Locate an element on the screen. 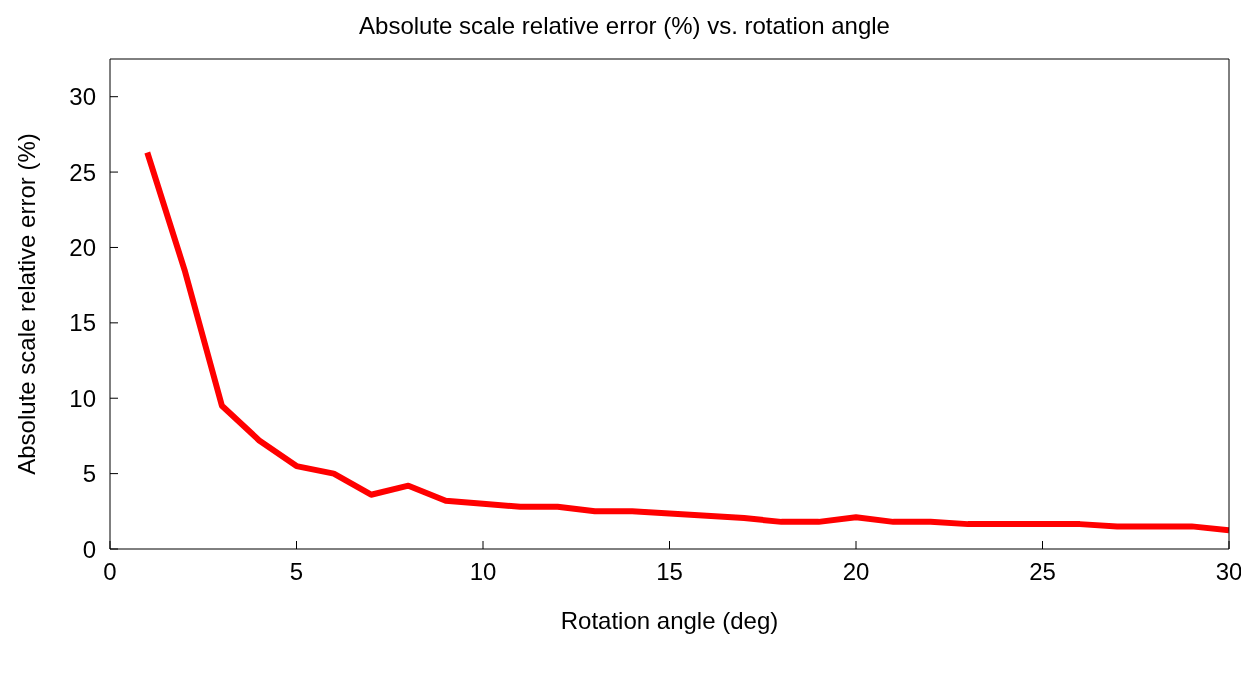 The image size is (1249, 685). x-tick-label: 15 is located at coordinates (669, 572).